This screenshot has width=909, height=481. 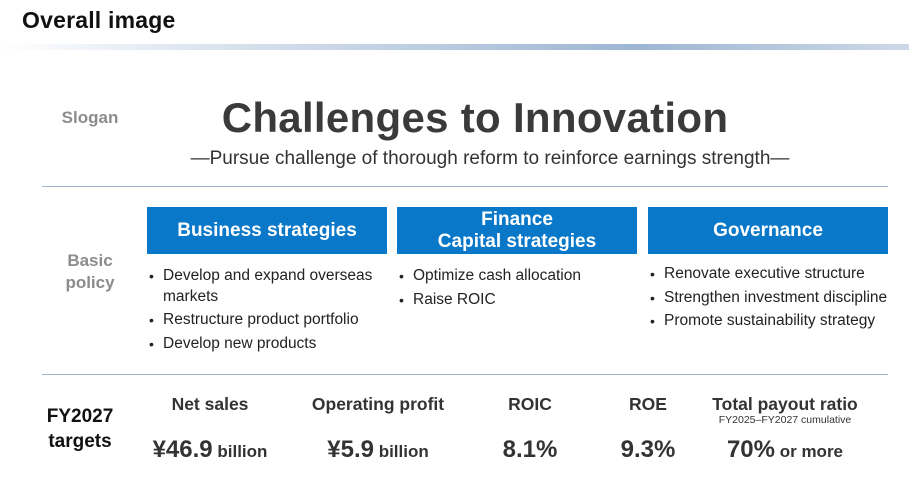 I want to click on slogan-main: Challenges to Innovation, so click(x=475, y=117).